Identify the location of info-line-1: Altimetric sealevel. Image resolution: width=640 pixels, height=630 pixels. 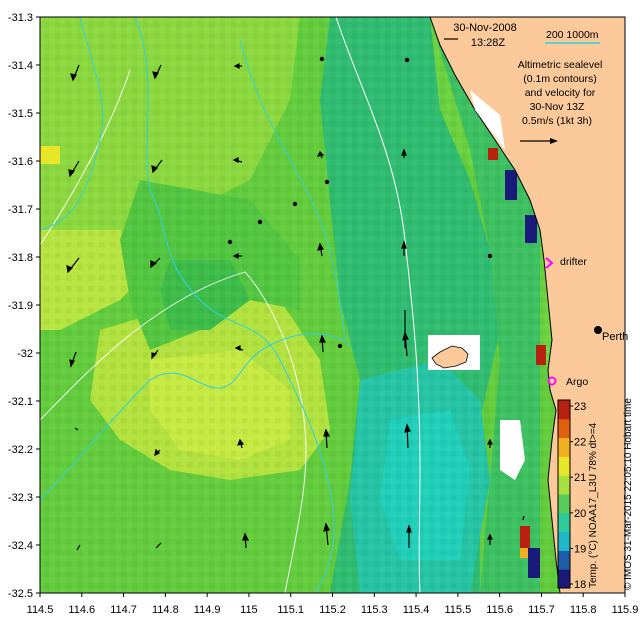
(560, 65).